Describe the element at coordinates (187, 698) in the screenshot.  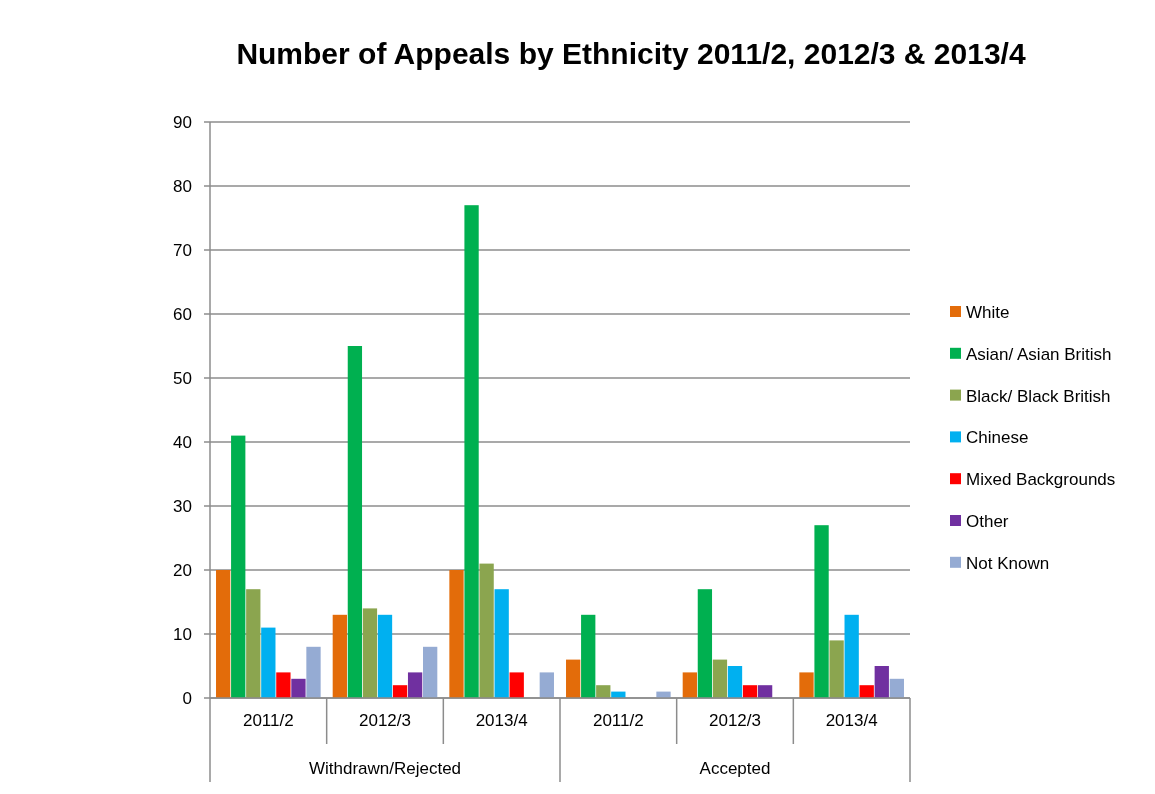
I see `y-tick-label: 0` at that location.